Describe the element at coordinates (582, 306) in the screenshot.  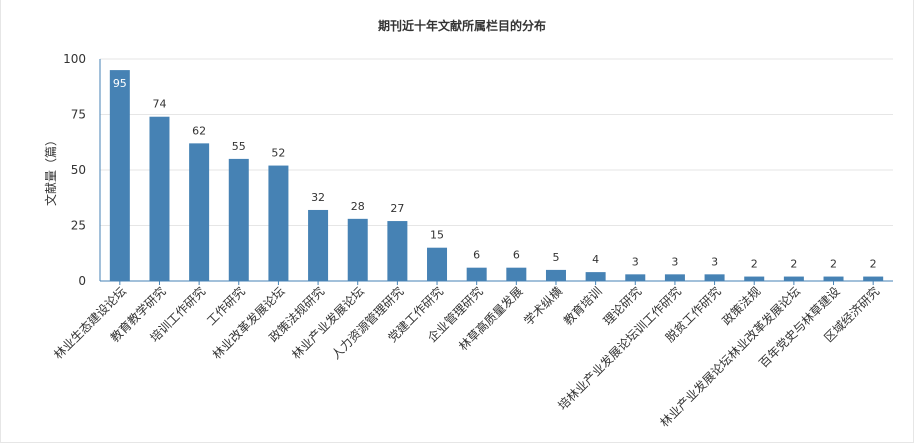
I see `x-tick-label: 教育培训` at that location.